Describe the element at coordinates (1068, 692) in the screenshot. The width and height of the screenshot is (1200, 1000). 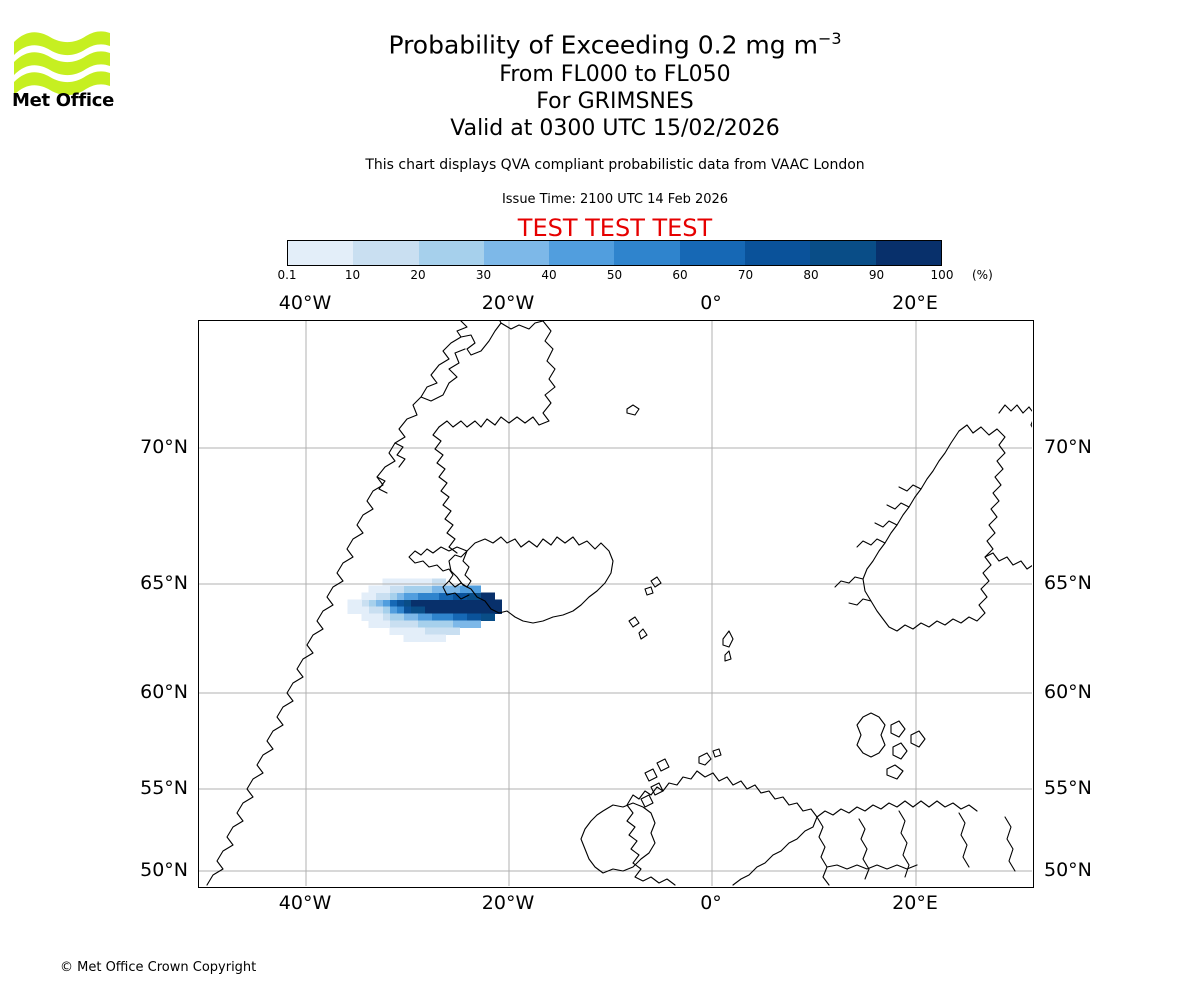
I see `lat-label-right-2: 60°N` at that location.